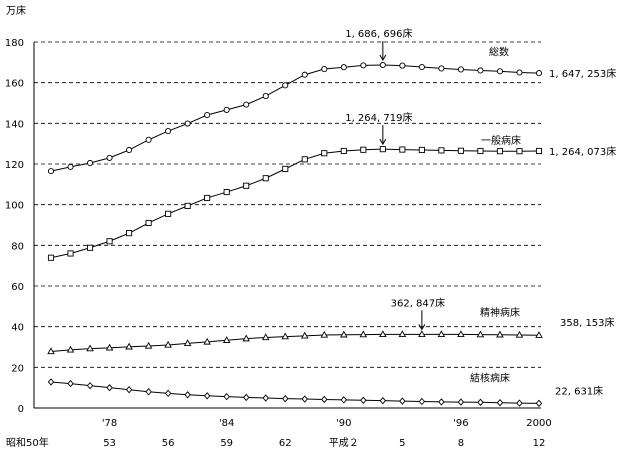 The image size is (624, 458). I want to click on x-tick-label-japanese: 5, so click(402, 443).